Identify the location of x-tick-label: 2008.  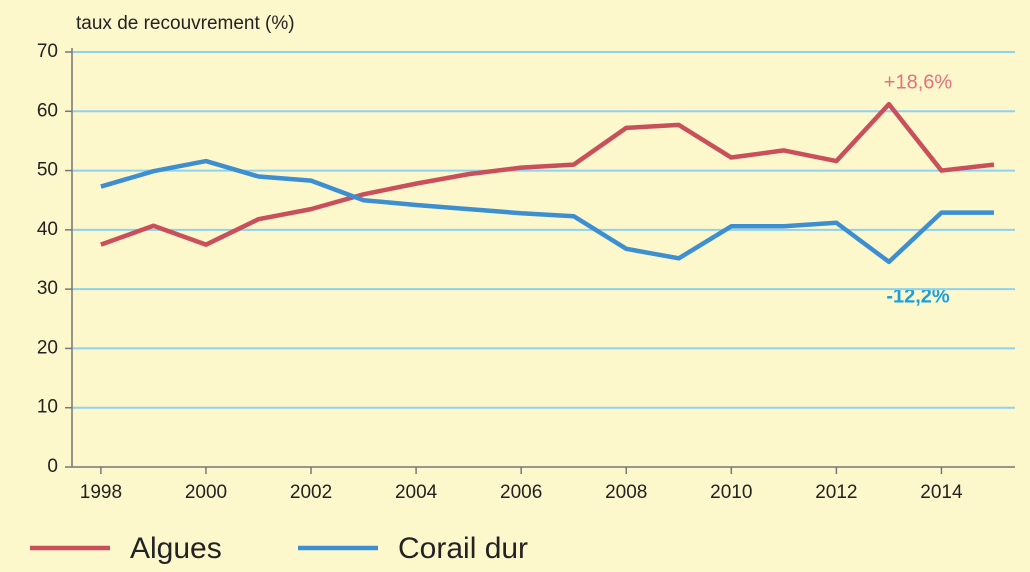
(626, 492).